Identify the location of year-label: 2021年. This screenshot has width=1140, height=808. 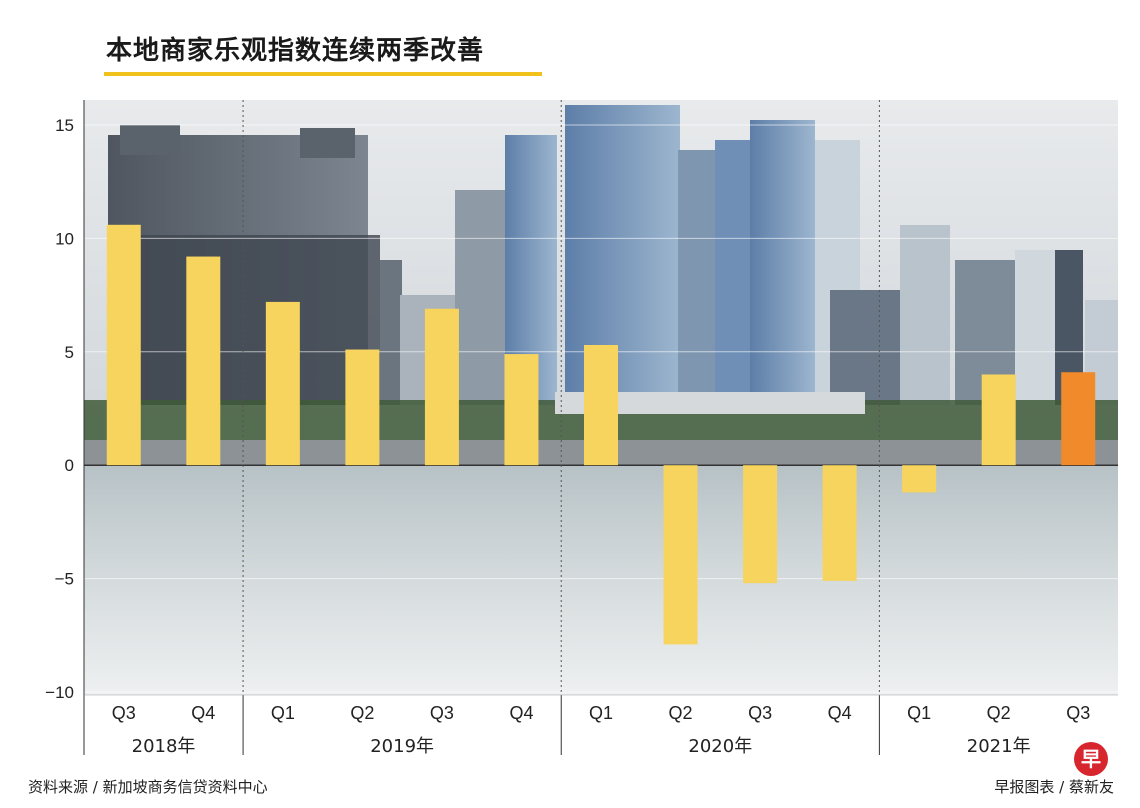
(999, 746).